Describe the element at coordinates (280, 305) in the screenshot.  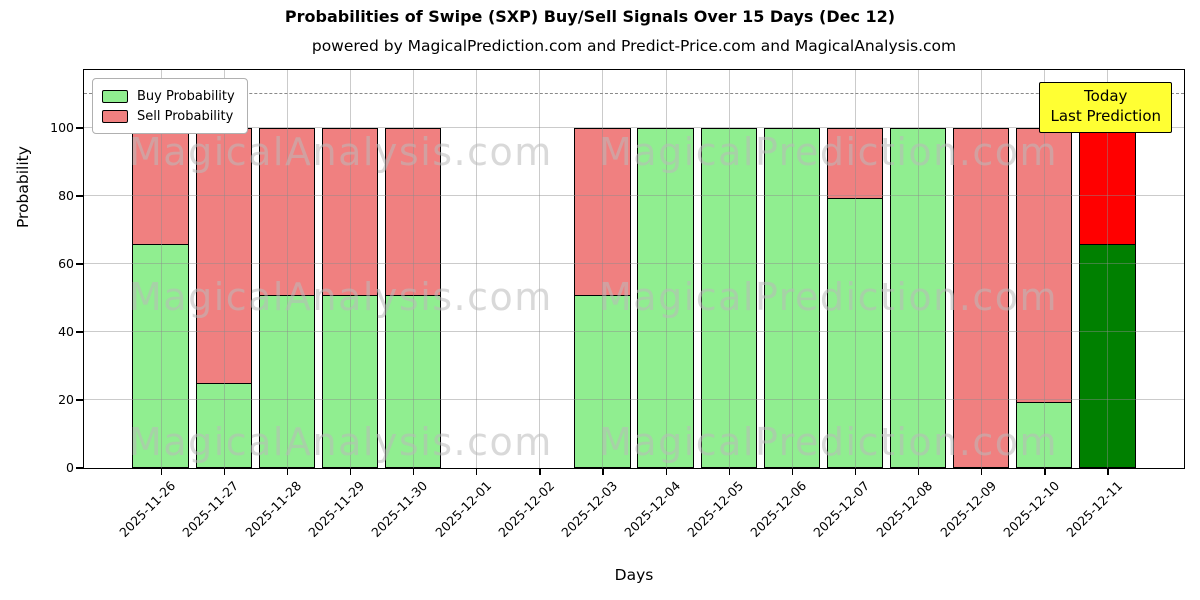
I see `bar-slot-2025-11-28: 2025-11-28` at that location.